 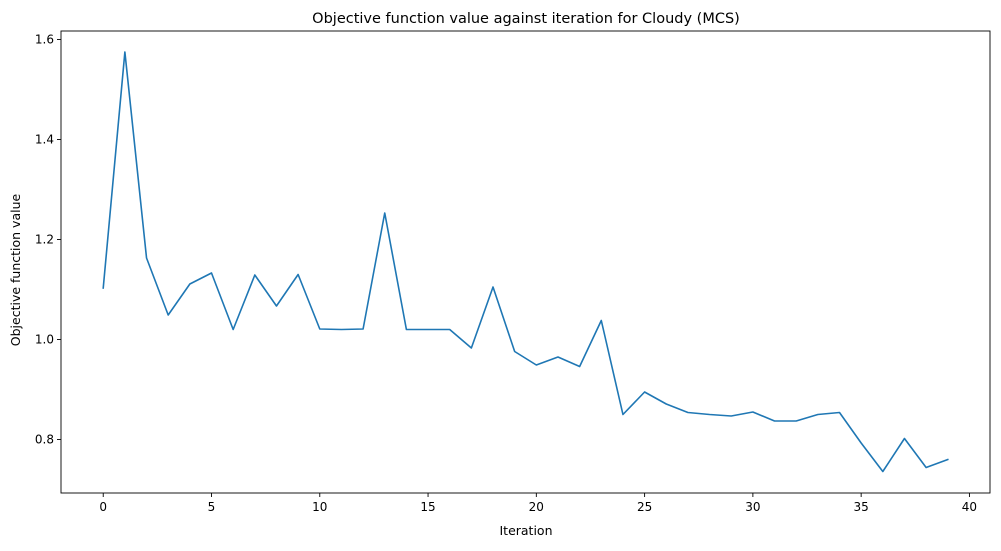 I want to click on x-tick-label: 20, so click(x=536, y=507).